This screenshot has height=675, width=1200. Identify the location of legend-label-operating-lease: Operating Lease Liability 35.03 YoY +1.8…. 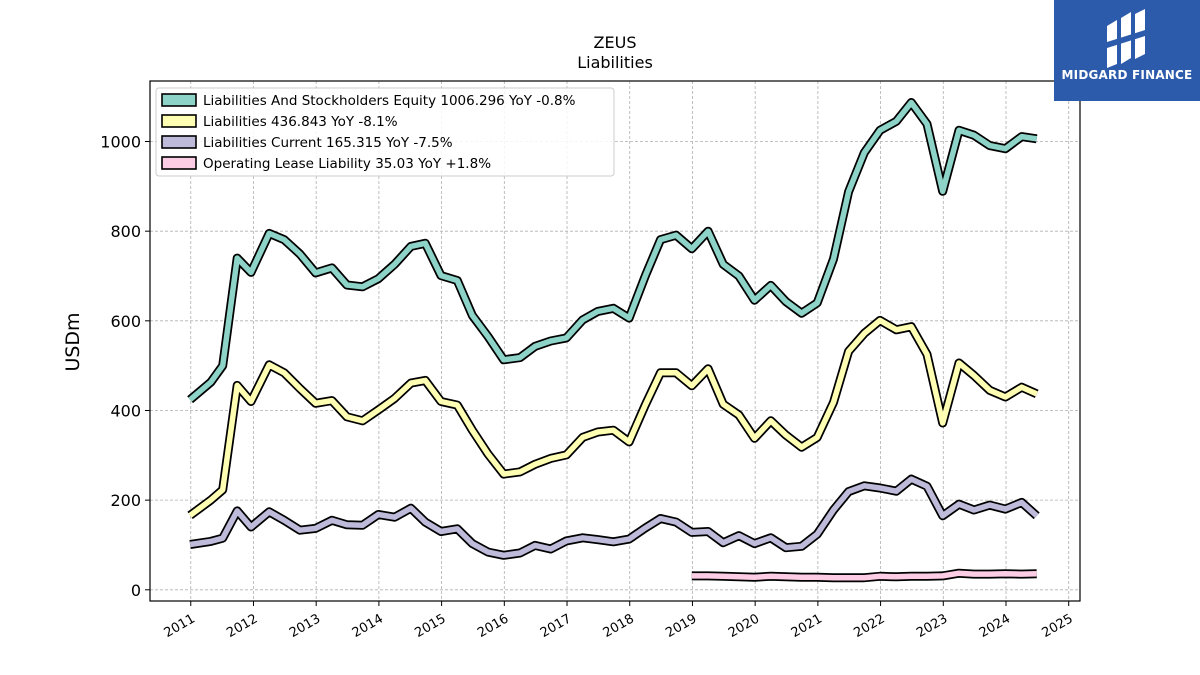
(347, 164).